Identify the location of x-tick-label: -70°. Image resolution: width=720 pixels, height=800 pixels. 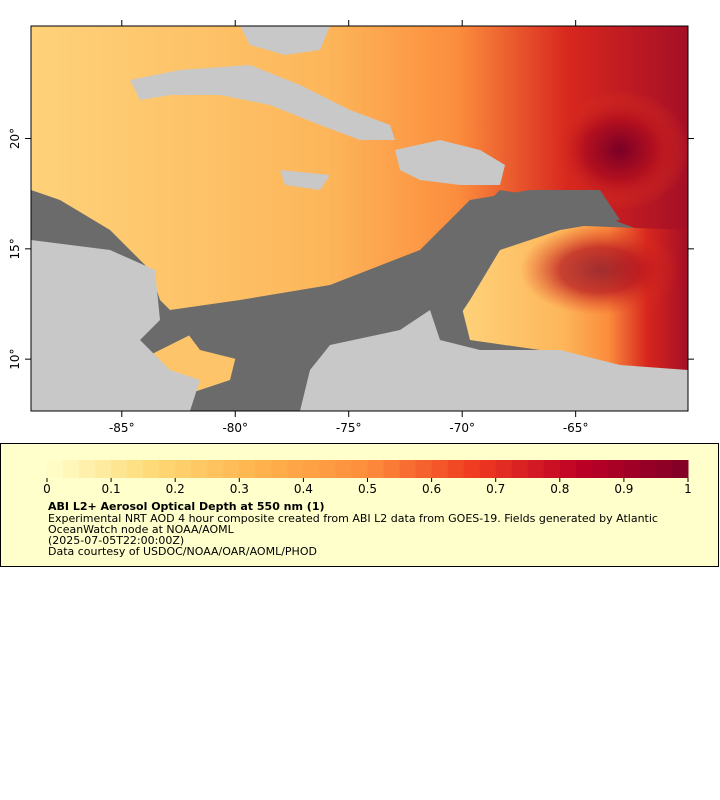
(462, 428).